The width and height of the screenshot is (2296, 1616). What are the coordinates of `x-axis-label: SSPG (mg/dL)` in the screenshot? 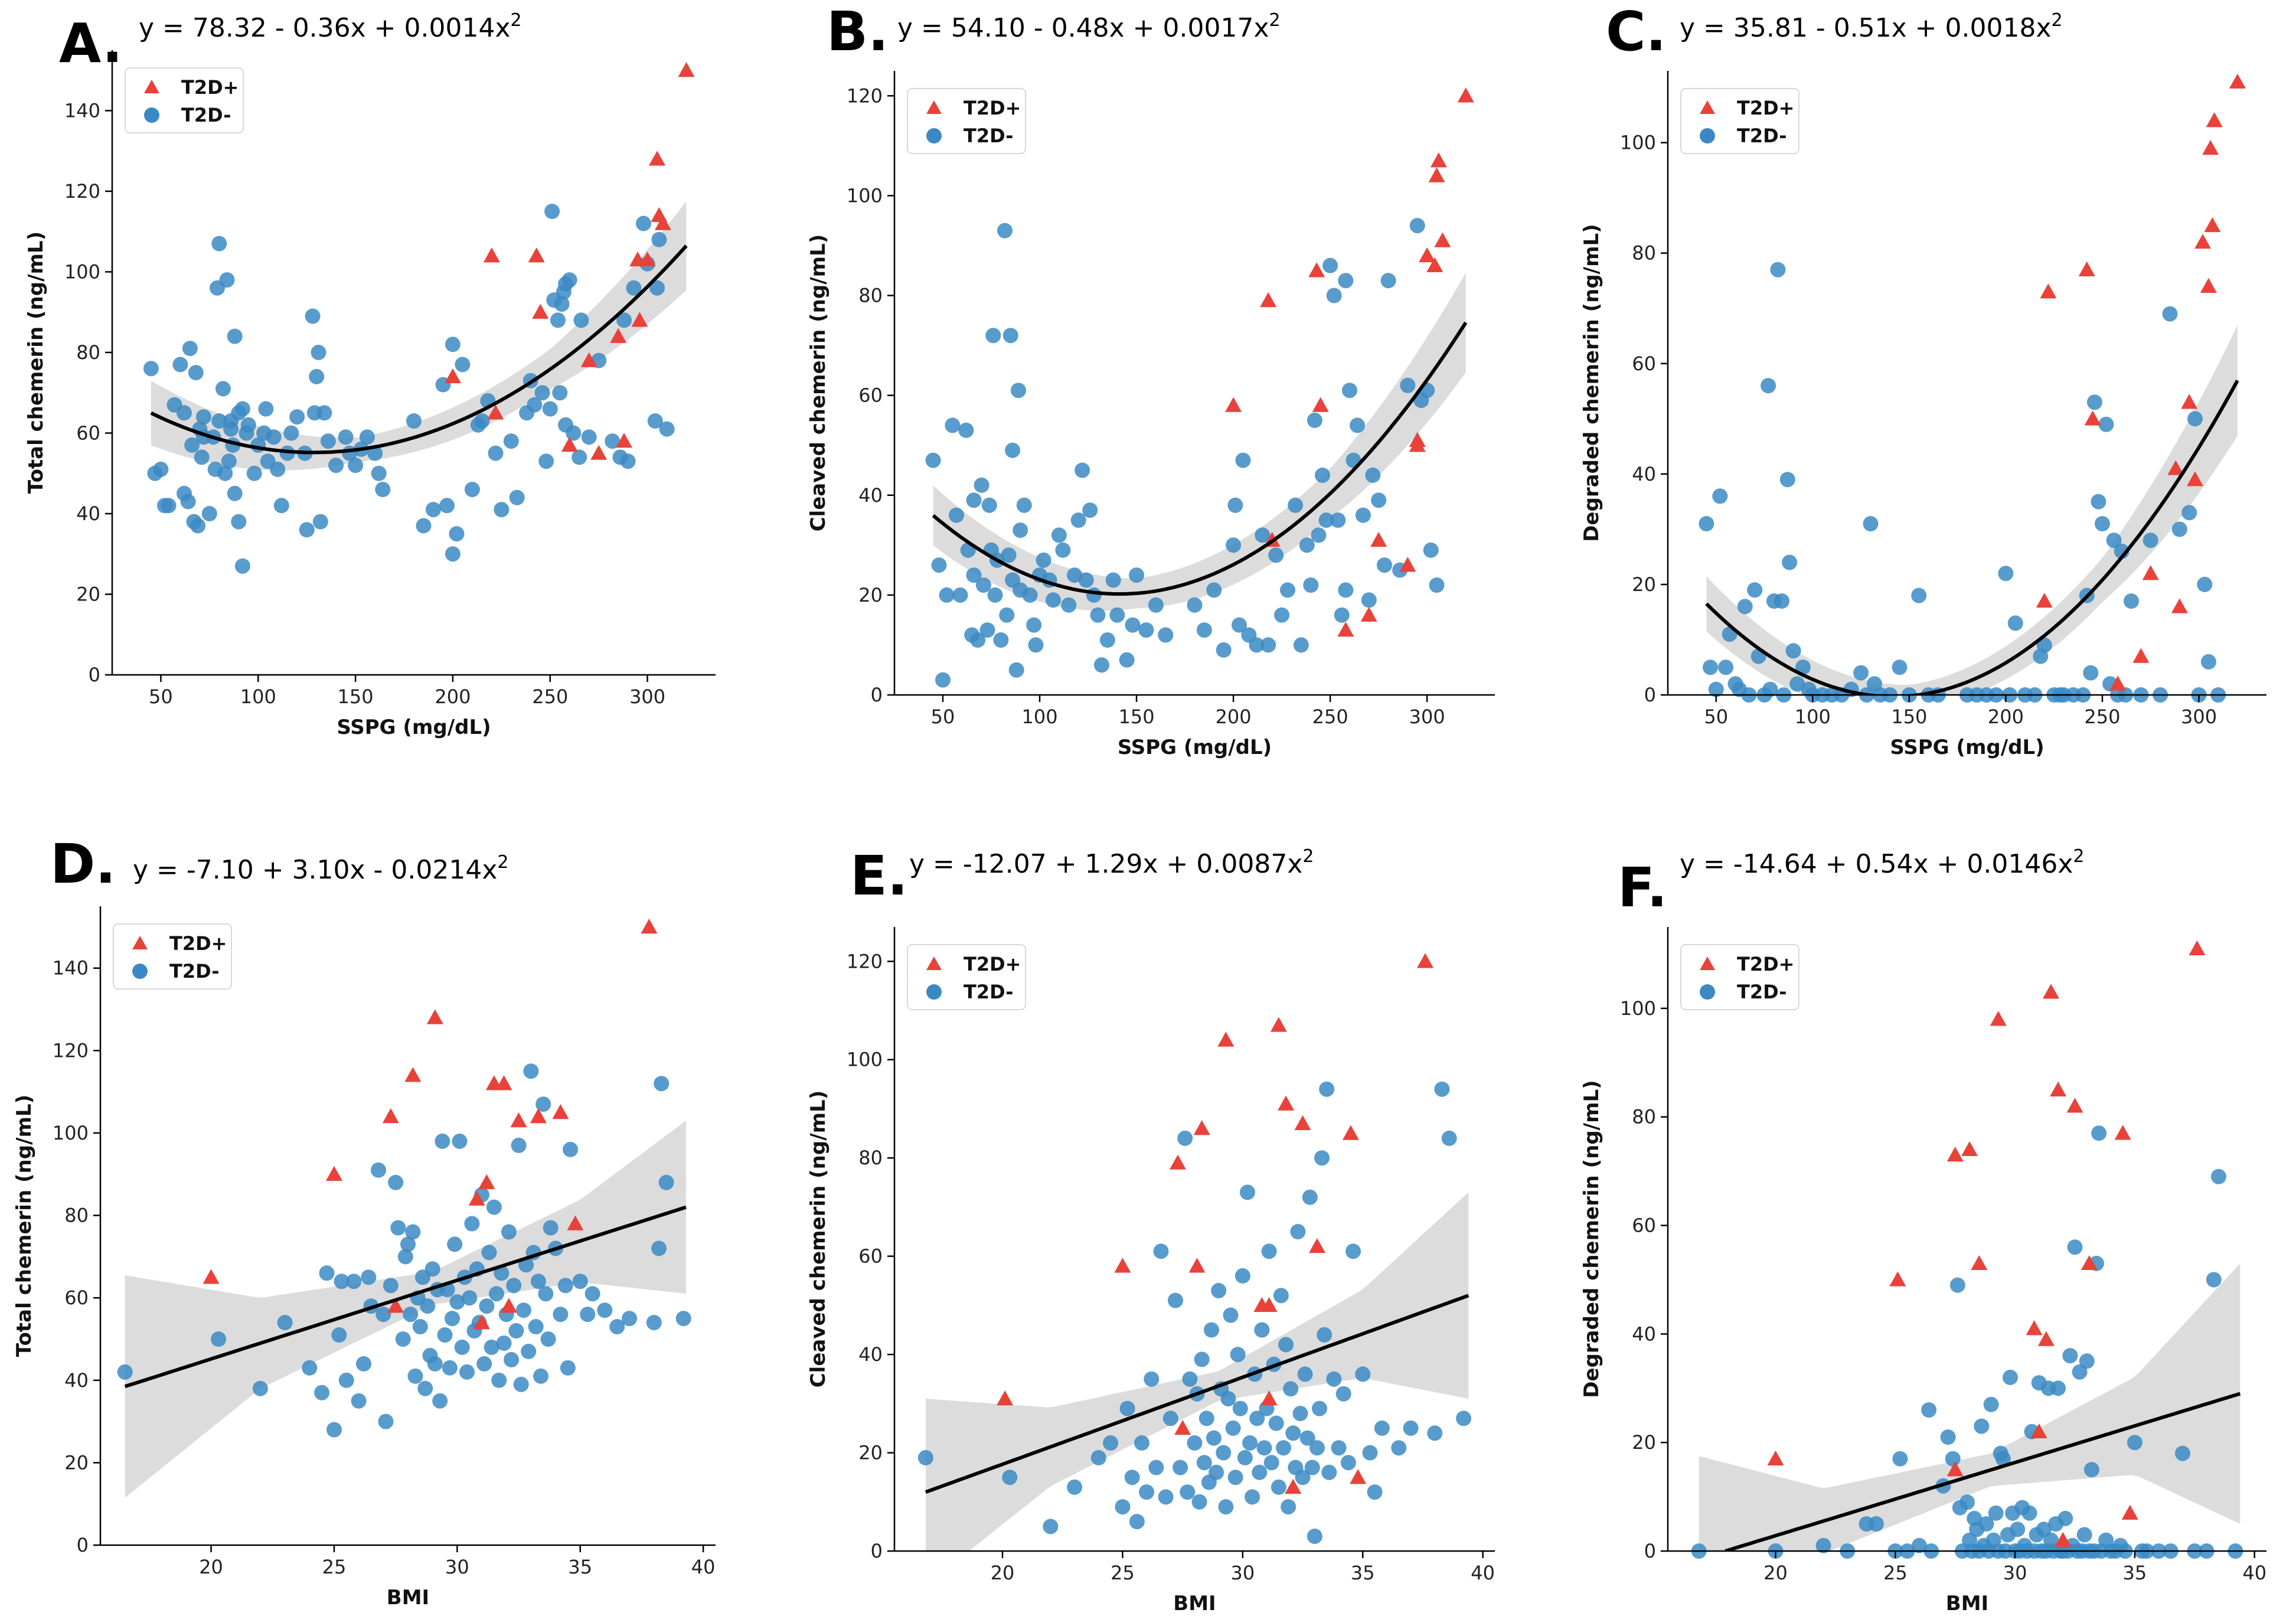 It's located at (1967, 747).